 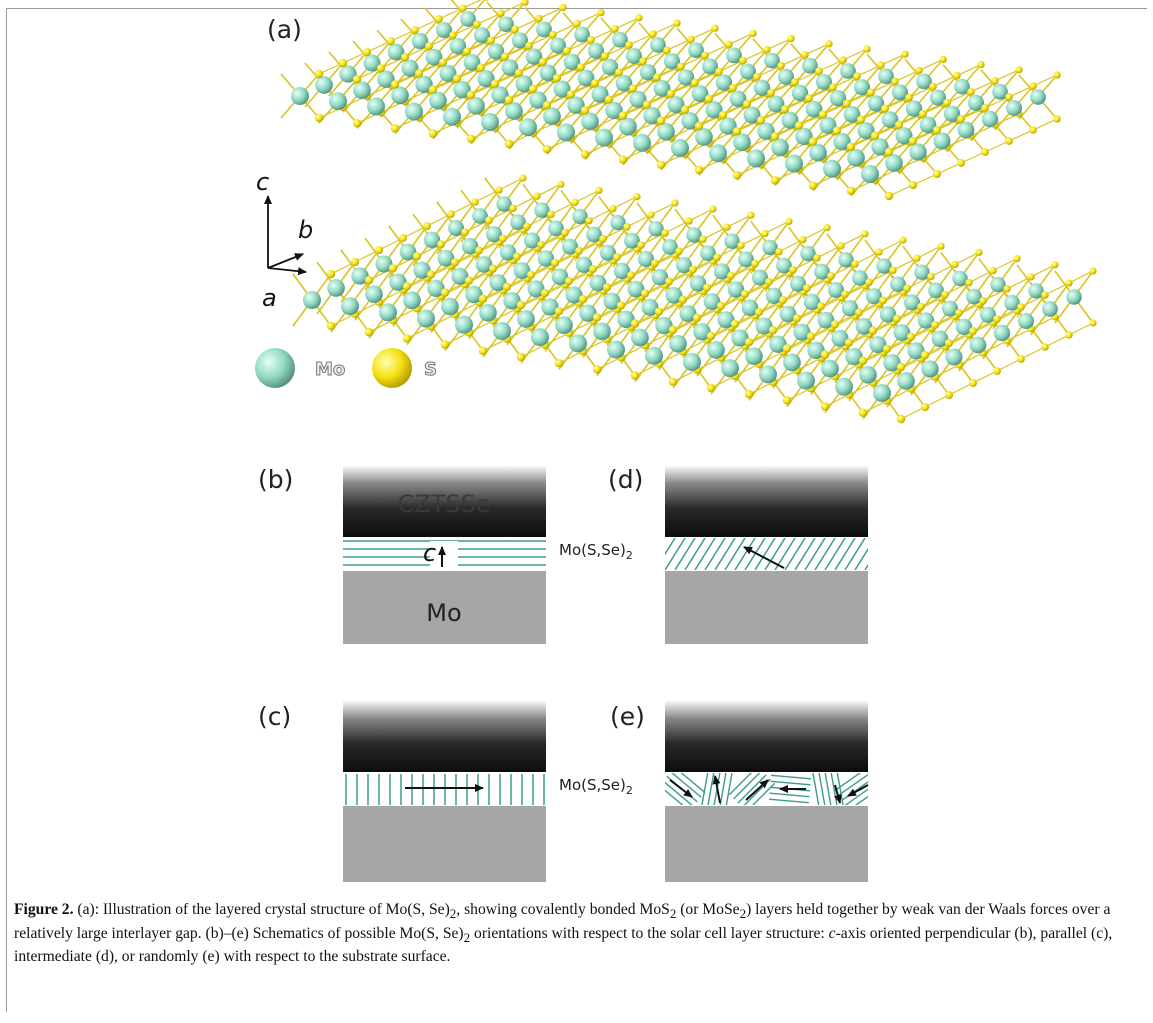 I want to click on panel-e-label: (e), so click(x=627, y=716).